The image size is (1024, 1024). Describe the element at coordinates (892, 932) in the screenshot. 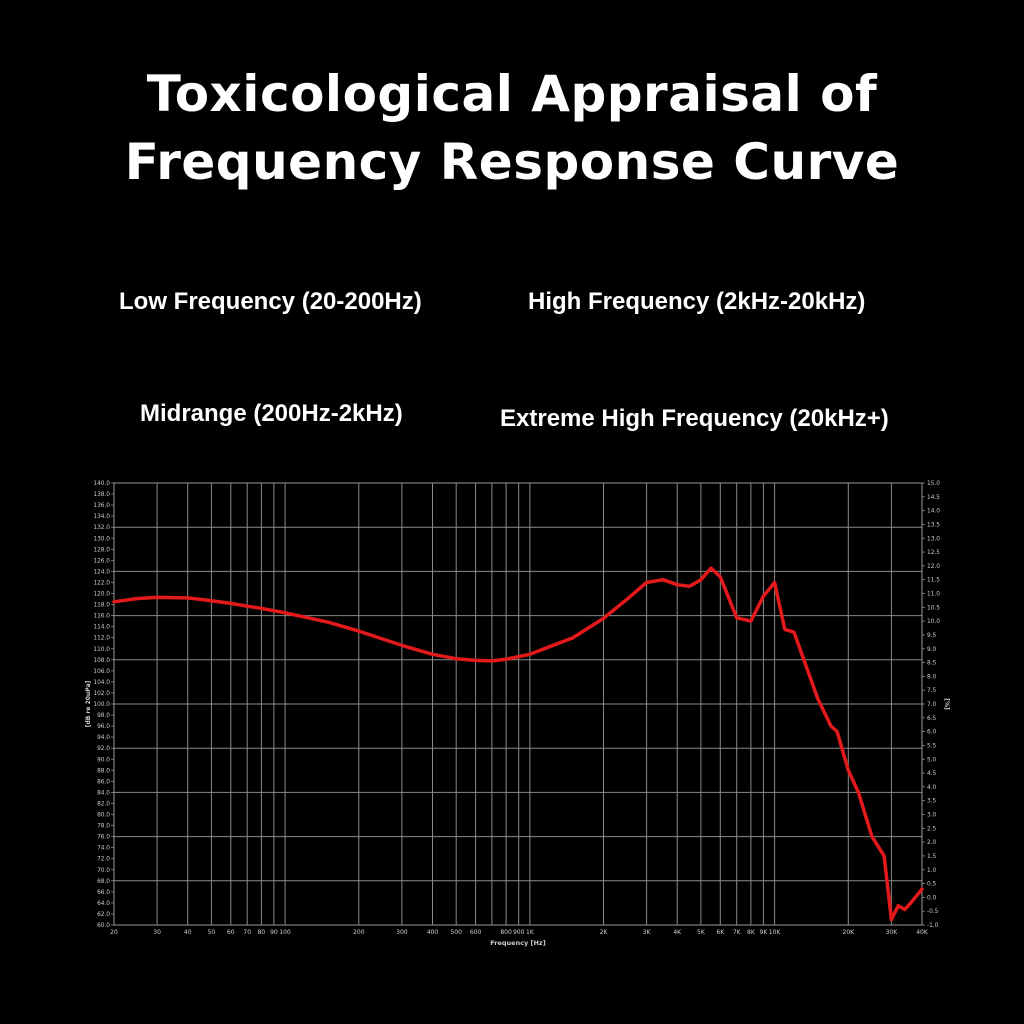

I see `x-tick-label: 30K` at that location.